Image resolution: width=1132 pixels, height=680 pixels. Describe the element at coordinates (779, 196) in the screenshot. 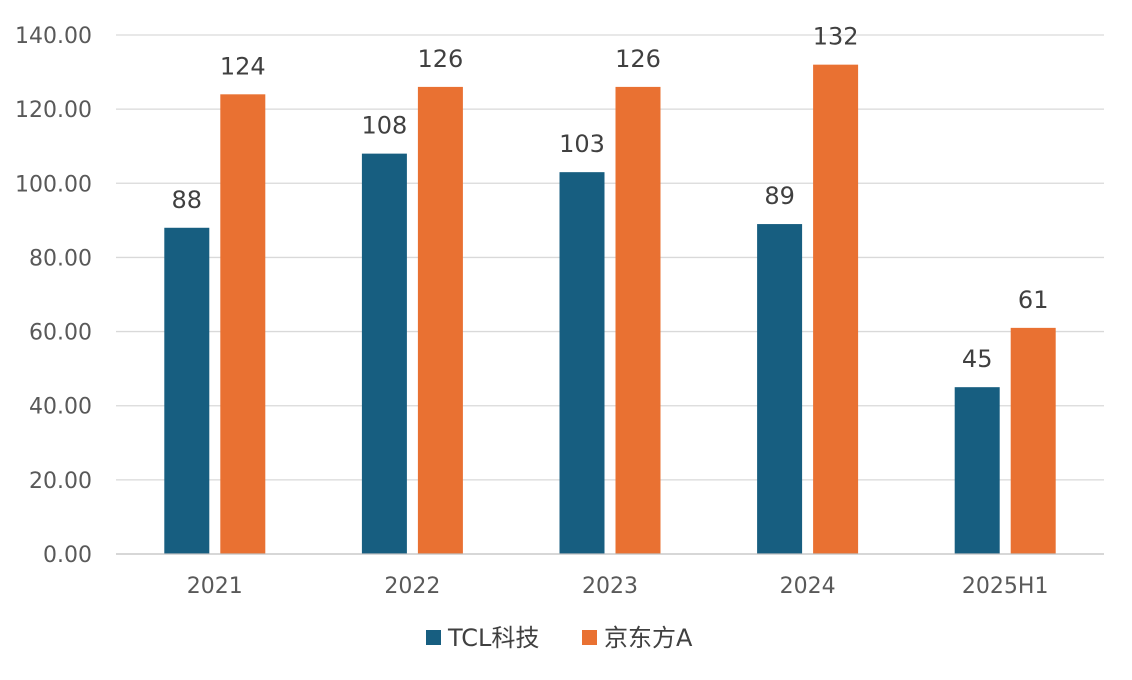

I see `data-label: 89` at that location.